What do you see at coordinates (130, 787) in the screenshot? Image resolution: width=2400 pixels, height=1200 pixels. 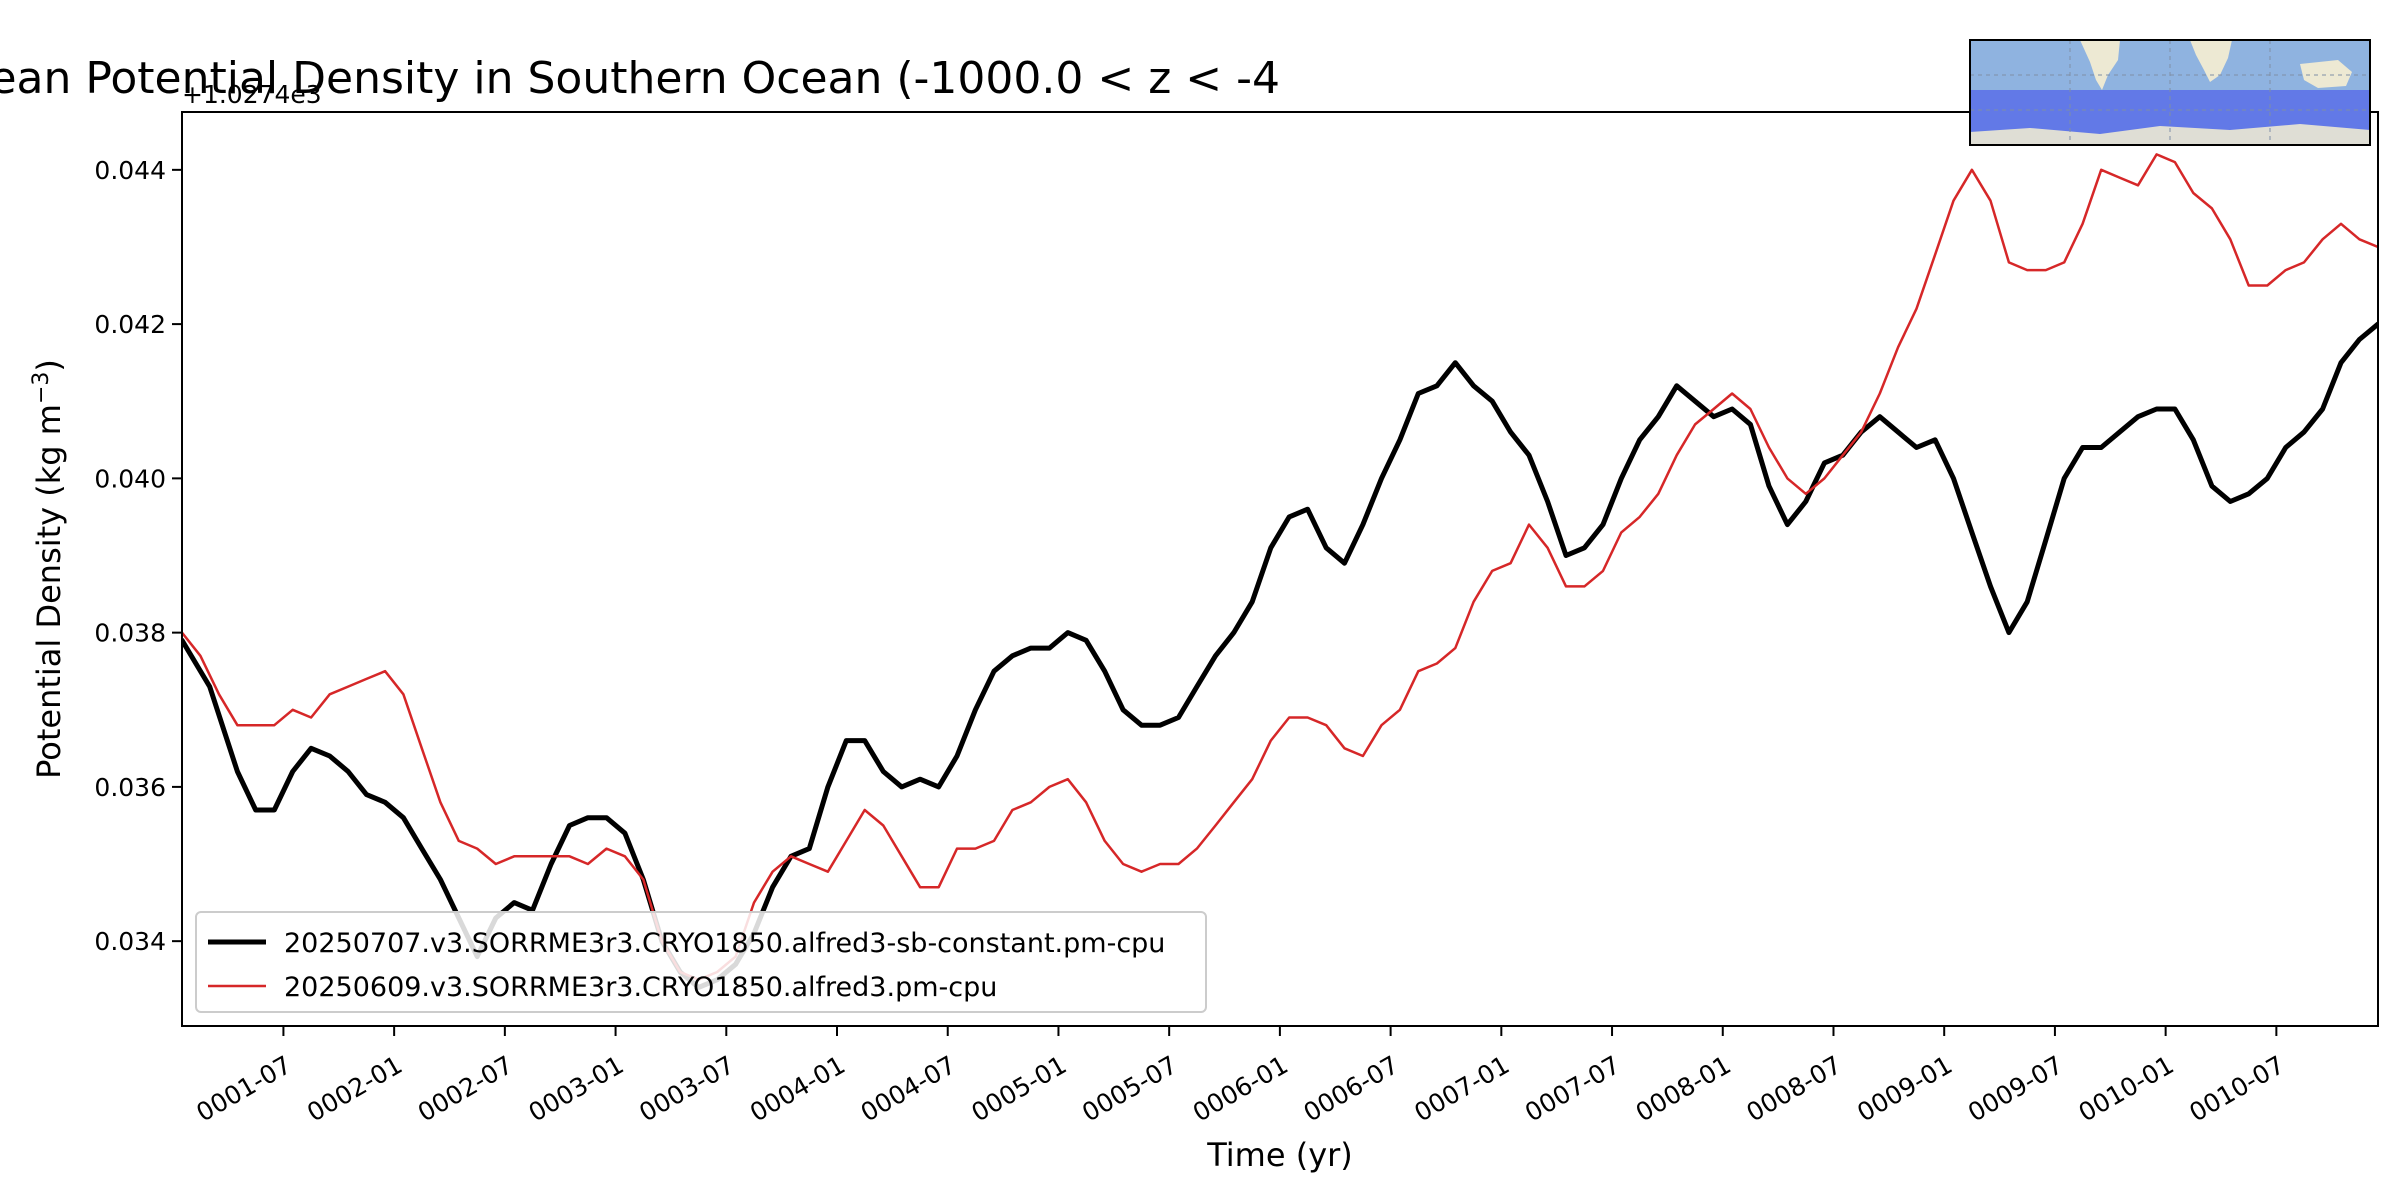 I see `y-tick-label: 0.036` at bounding box center [130, 787].